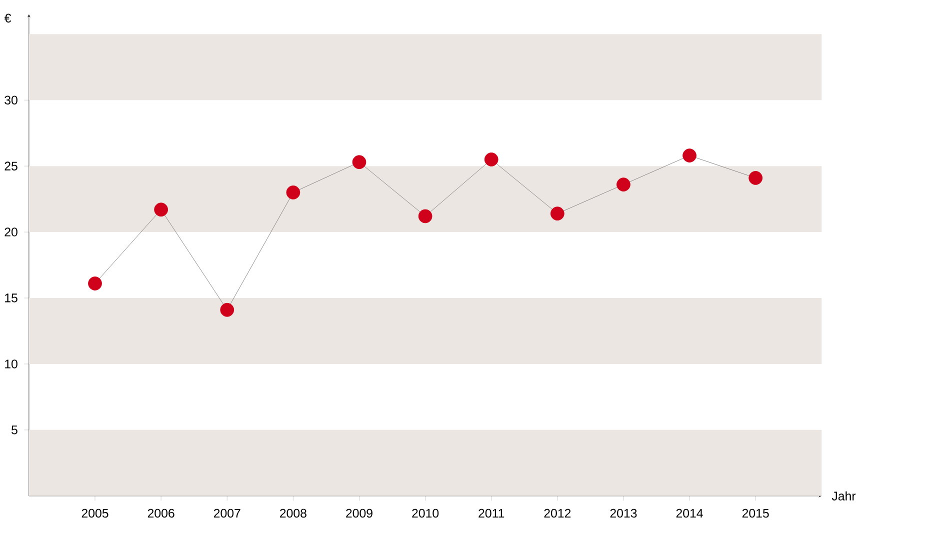  What do you see at coordinates (11, 100) in the screenshot?
I see `y-tick-label: 30` at bounding box center [11, 100].